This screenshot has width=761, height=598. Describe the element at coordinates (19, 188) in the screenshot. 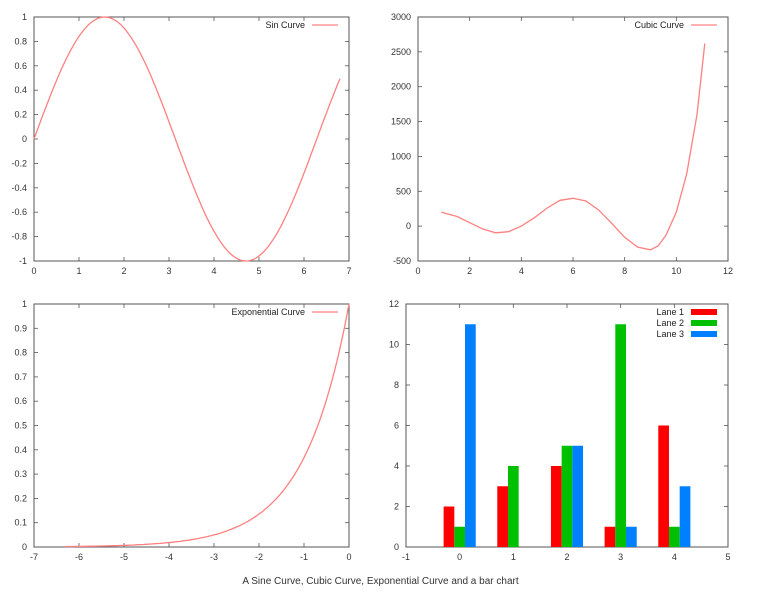

I see `y-tick-label: -0.4` at that location.